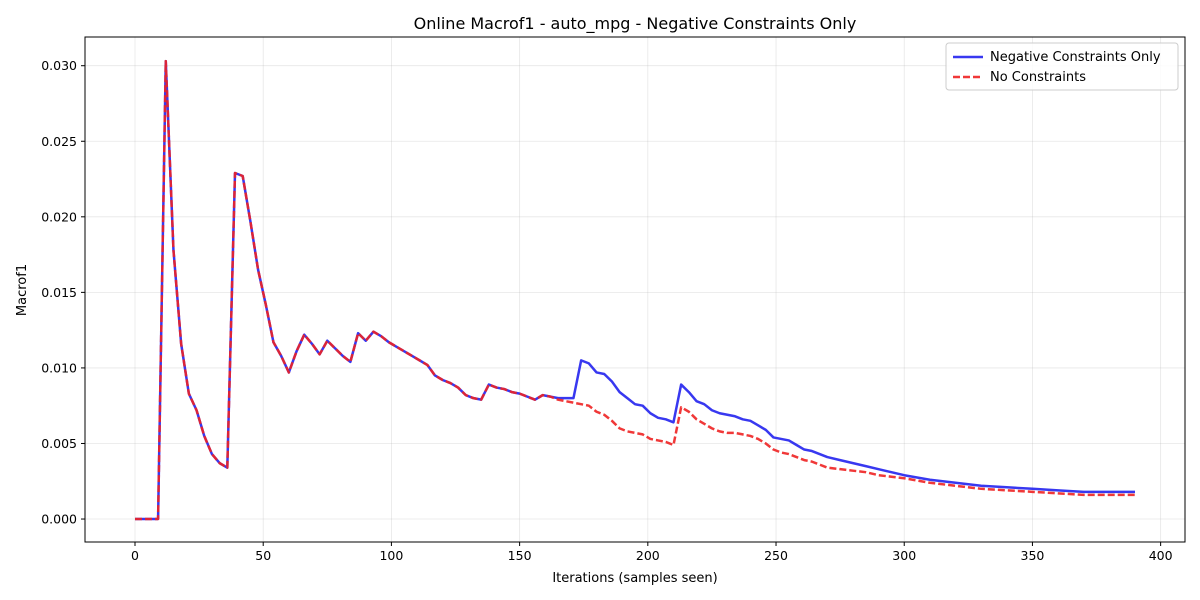  I want to click on y-tick-label: 0.030, so click(59, 65).